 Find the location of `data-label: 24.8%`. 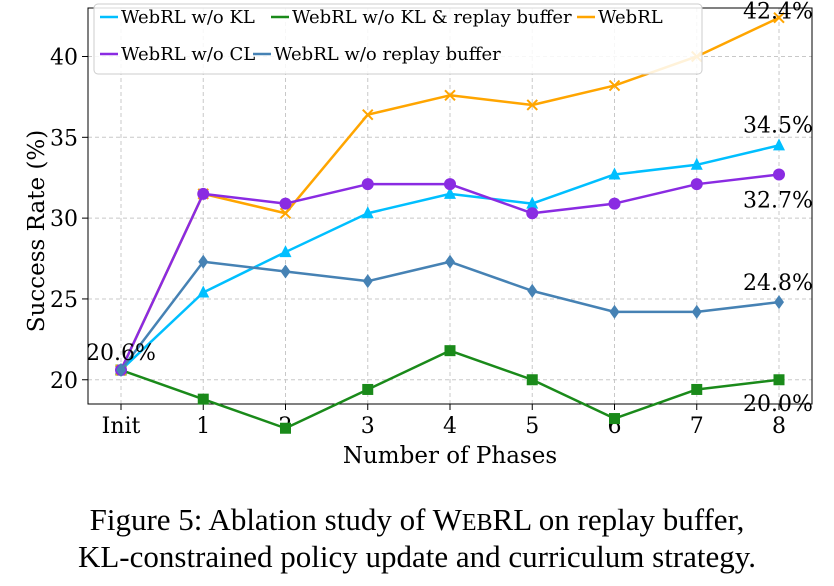

data-label: 24.8% is located at coordinates (778, 283).